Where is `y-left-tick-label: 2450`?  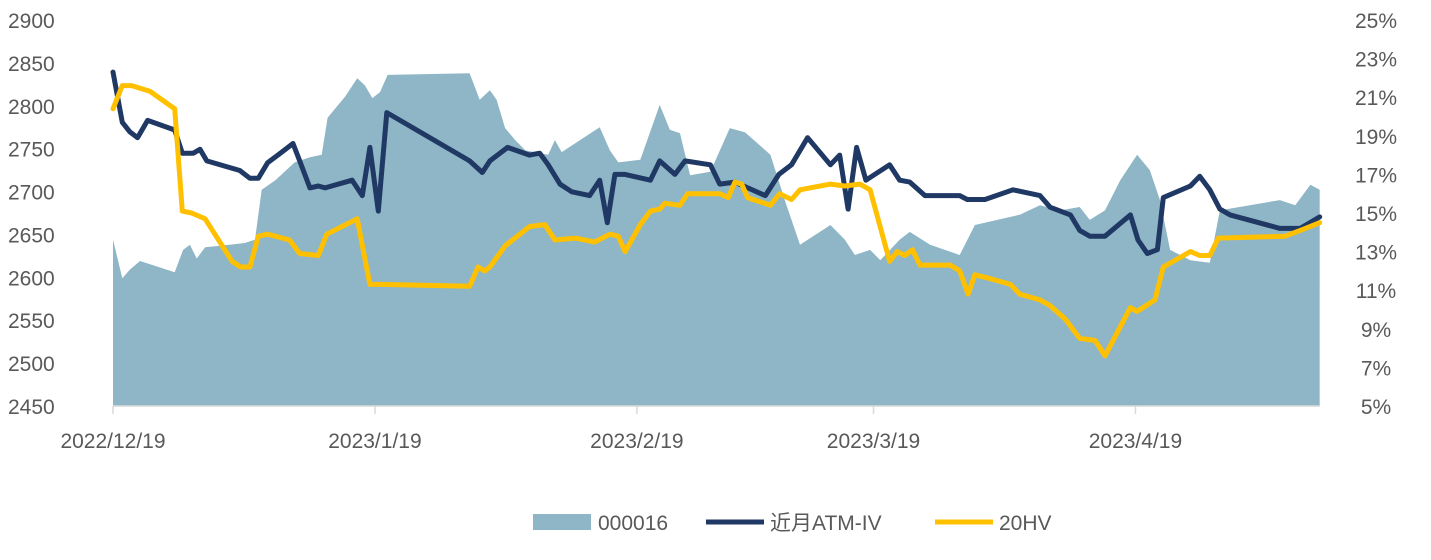 y-left-tick-label: 2450 is located at coordinates (31, 407).